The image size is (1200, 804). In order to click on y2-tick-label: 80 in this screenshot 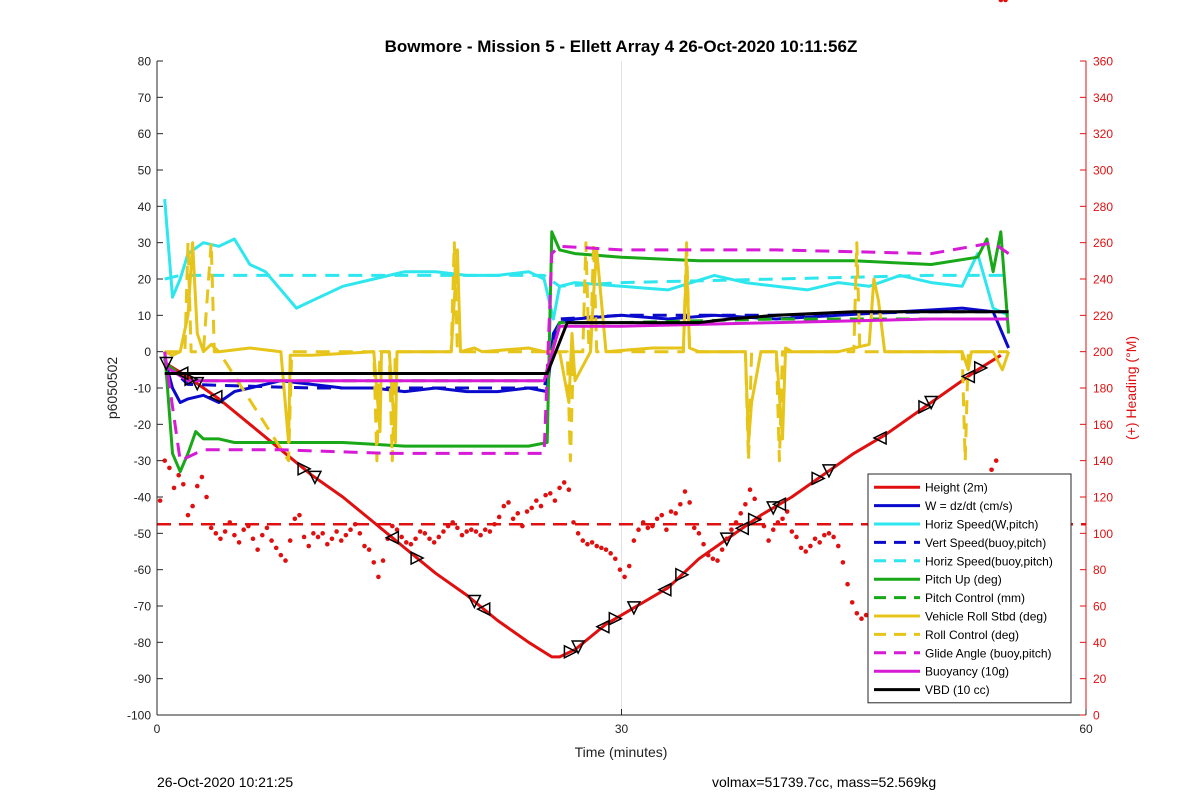, I will do `click(1100, 570)`.